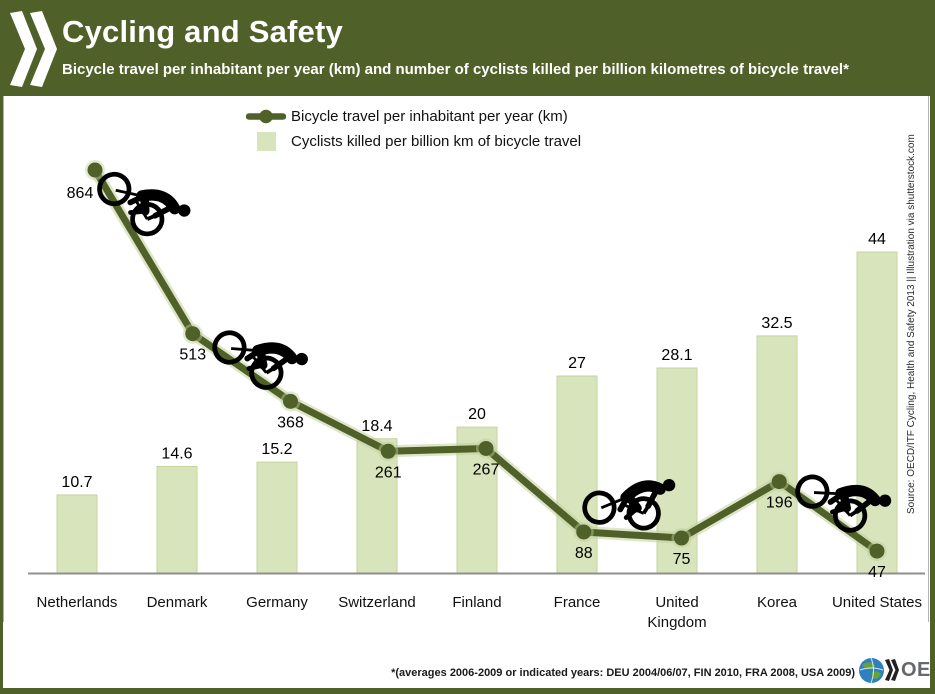 The height and width of the screenshot is (694, 935). What do you see at coordinates (584, 532) in the screenshot?
I see `data-point-france` at bounding box center [584, 532].